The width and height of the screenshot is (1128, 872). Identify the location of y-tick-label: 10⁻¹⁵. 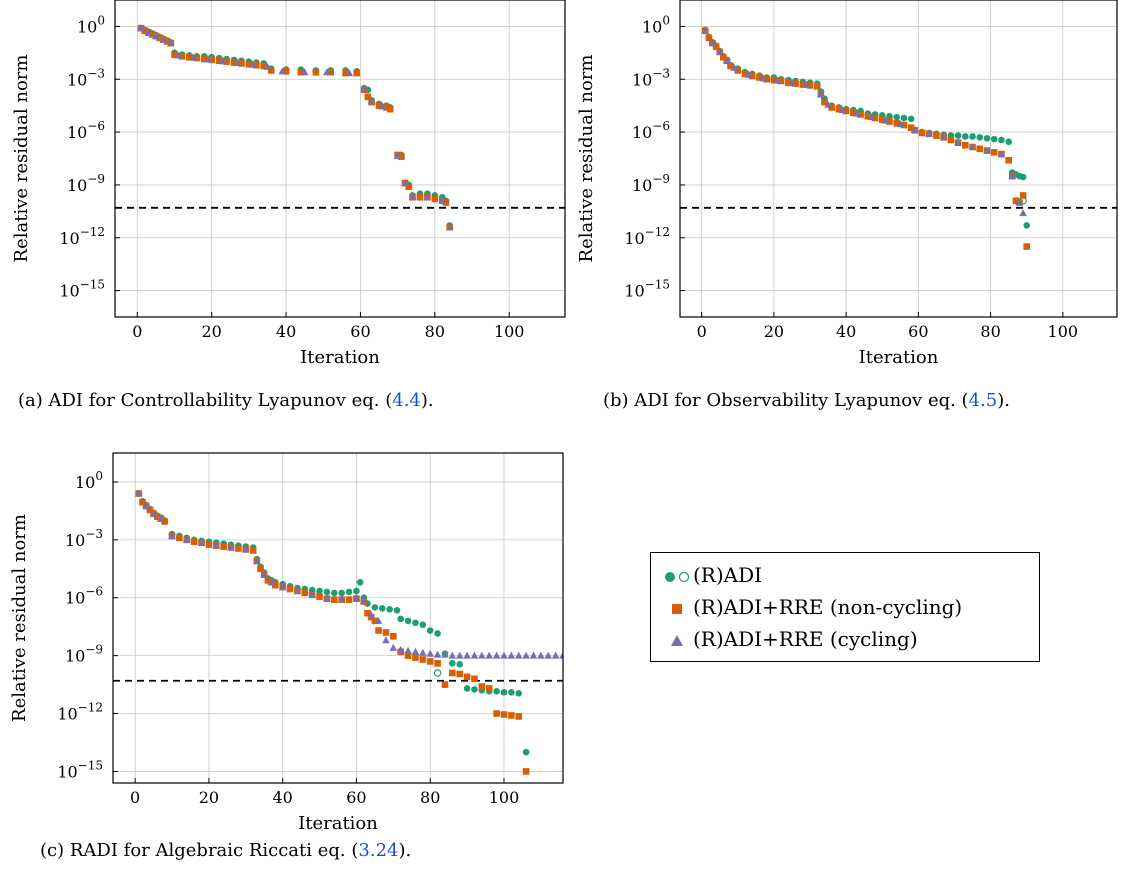
(82, 289).